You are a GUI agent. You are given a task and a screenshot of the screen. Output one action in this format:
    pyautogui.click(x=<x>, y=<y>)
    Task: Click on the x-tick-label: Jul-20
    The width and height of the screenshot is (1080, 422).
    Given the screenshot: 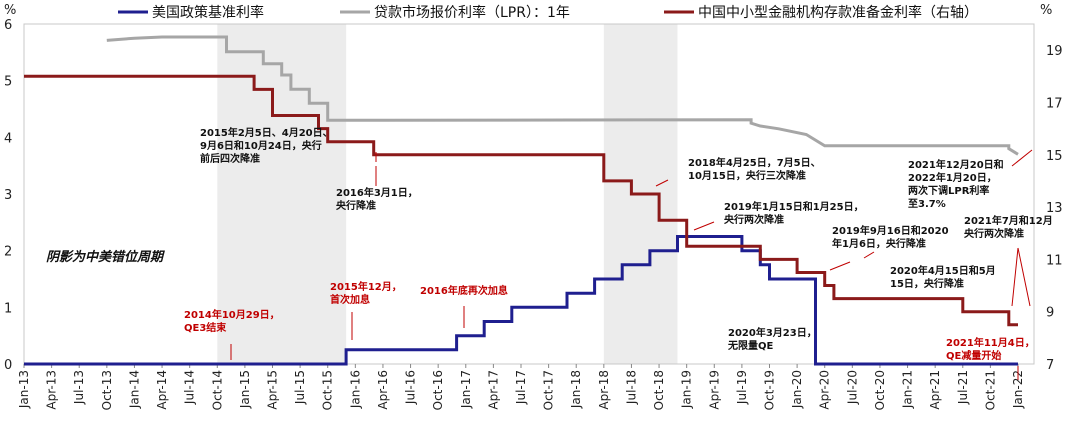 What is the action you would take?
    pyautogui.click(x=852, y=387)
    